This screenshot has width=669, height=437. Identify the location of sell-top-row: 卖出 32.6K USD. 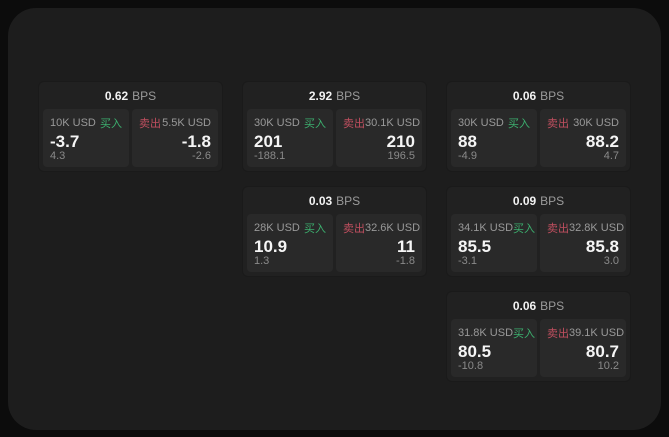
(381, 228).